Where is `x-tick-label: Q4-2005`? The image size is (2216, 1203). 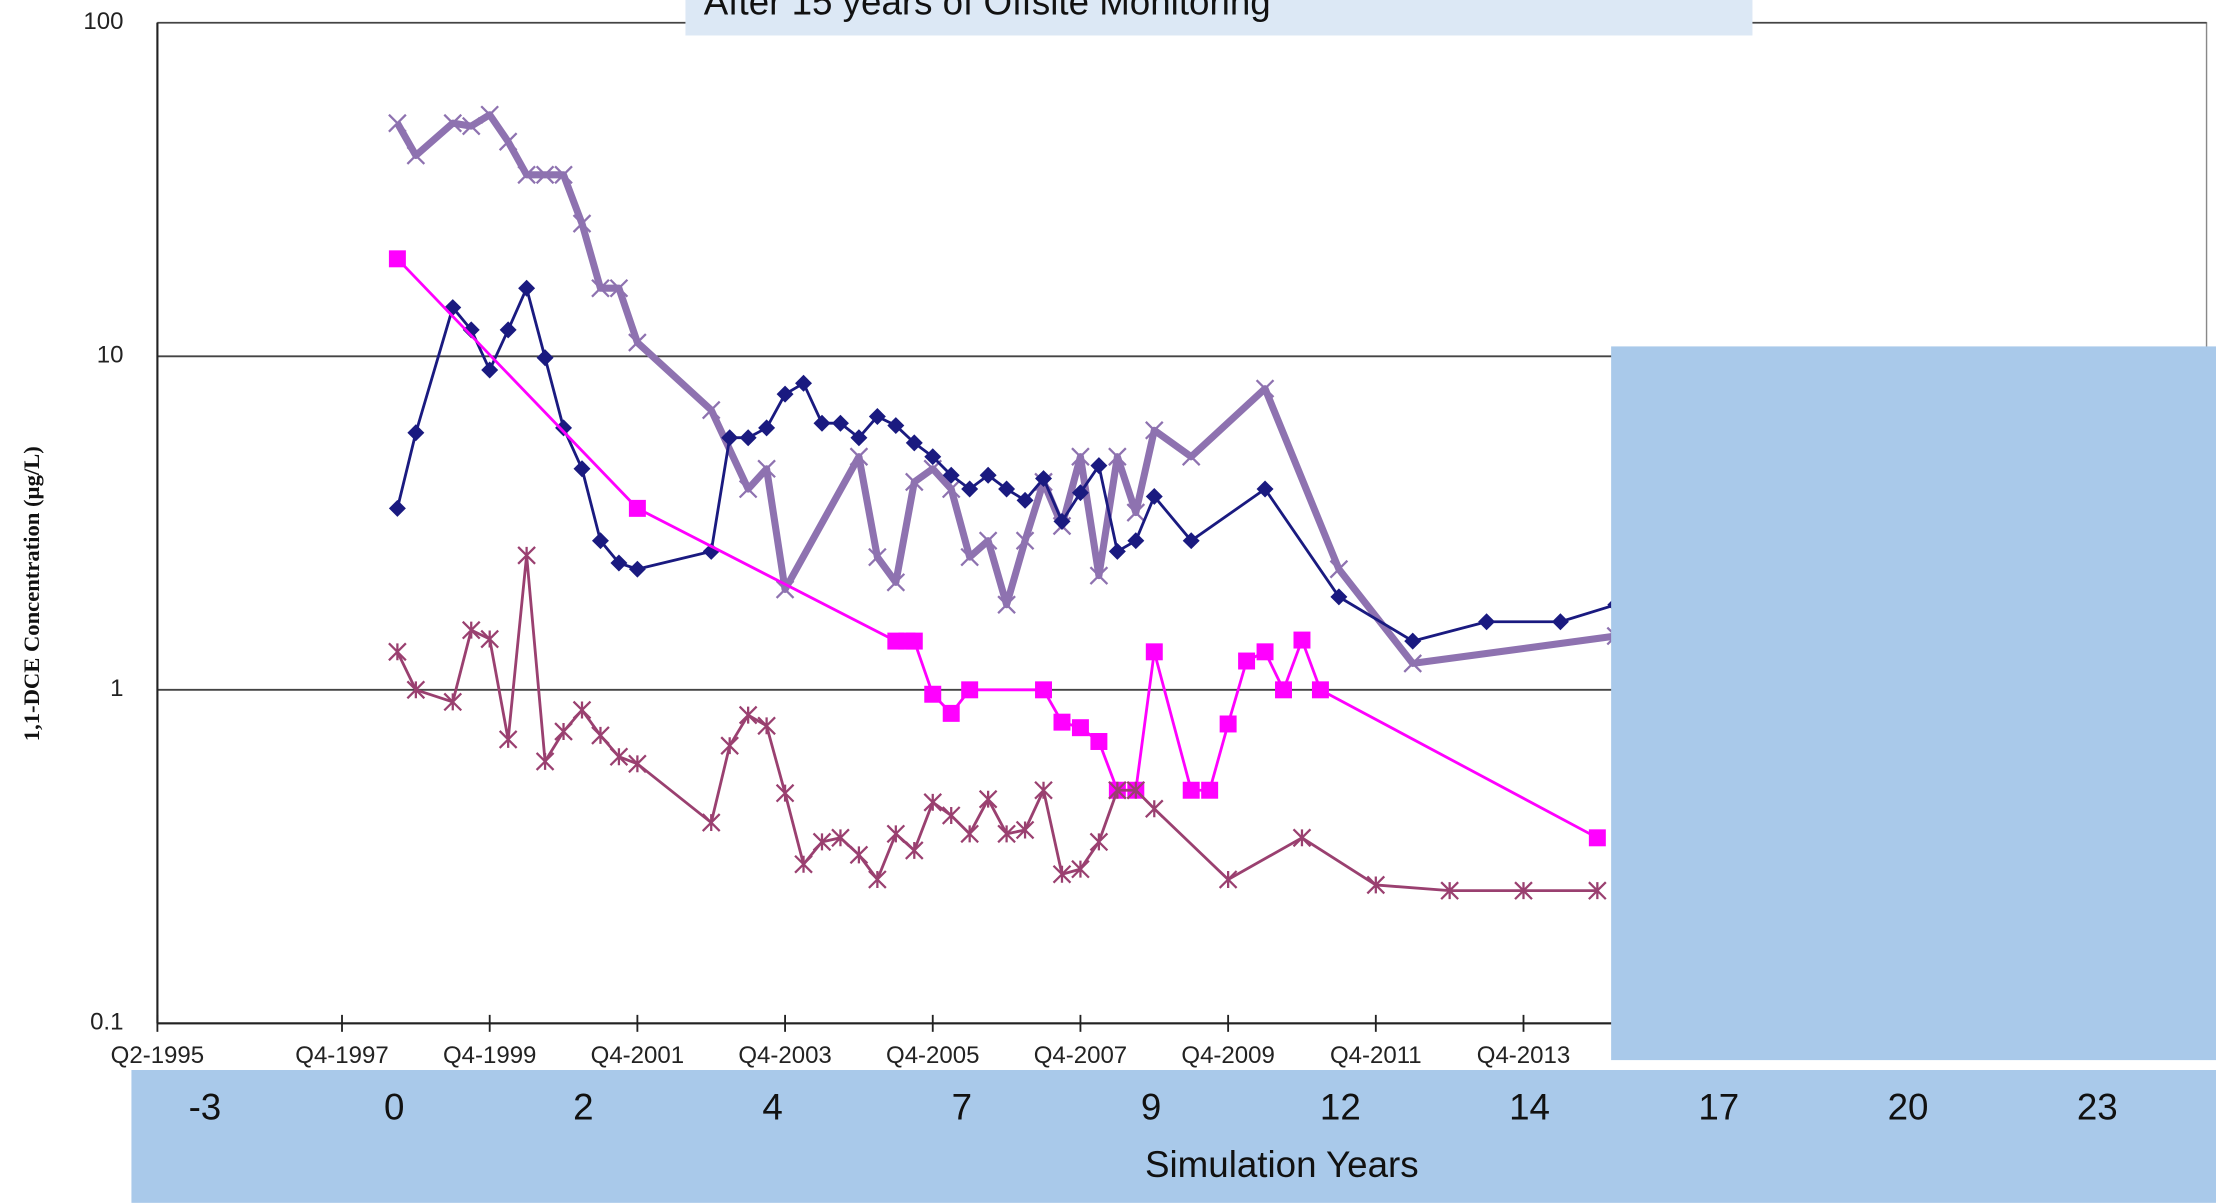
x-tick-label: Q4-2005 is located at coordinates (932, 1055).